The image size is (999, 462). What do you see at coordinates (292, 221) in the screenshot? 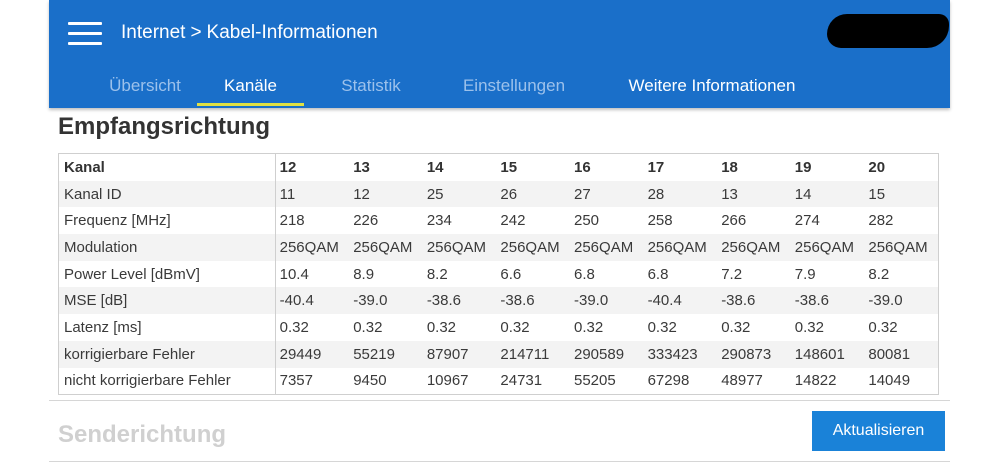
I see `table-cell: 218` at bounding box center [292, 221].